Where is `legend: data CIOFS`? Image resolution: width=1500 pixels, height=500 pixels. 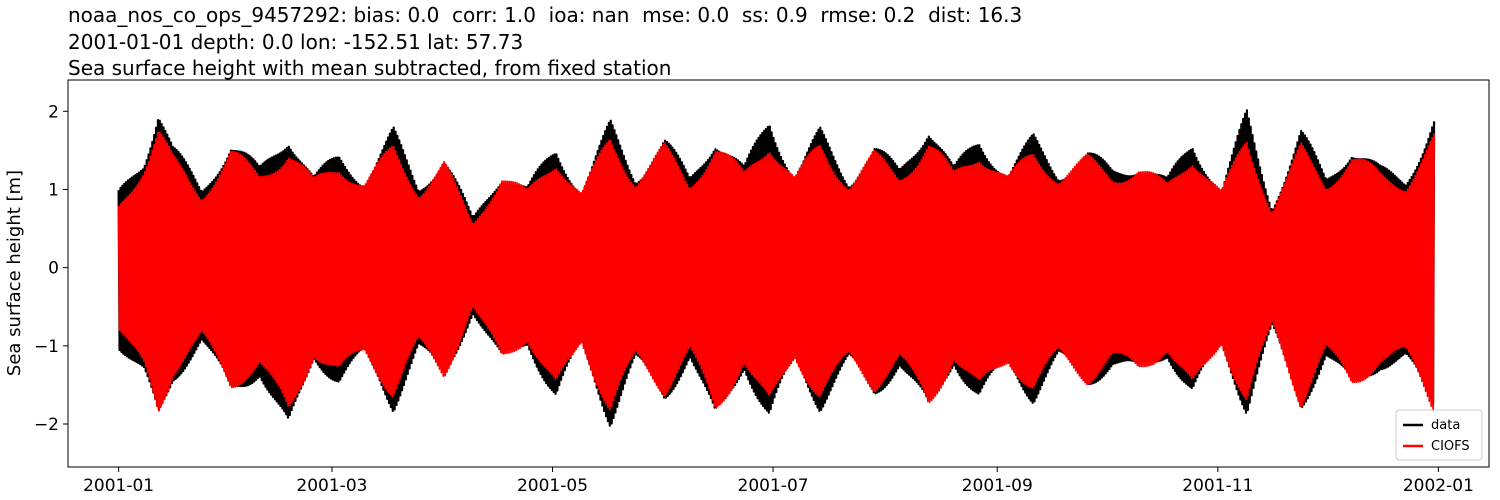
legend: data CIOFS is located at coordinates (1439, 435).